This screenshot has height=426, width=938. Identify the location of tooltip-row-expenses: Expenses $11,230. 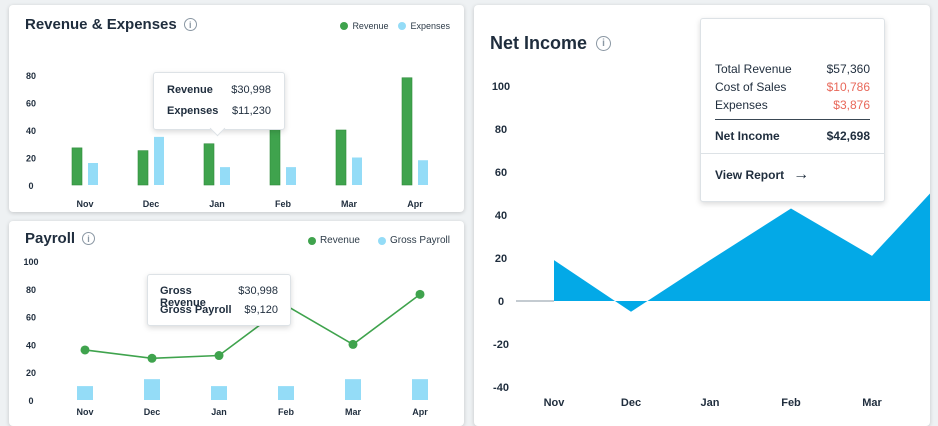
(219, 111).